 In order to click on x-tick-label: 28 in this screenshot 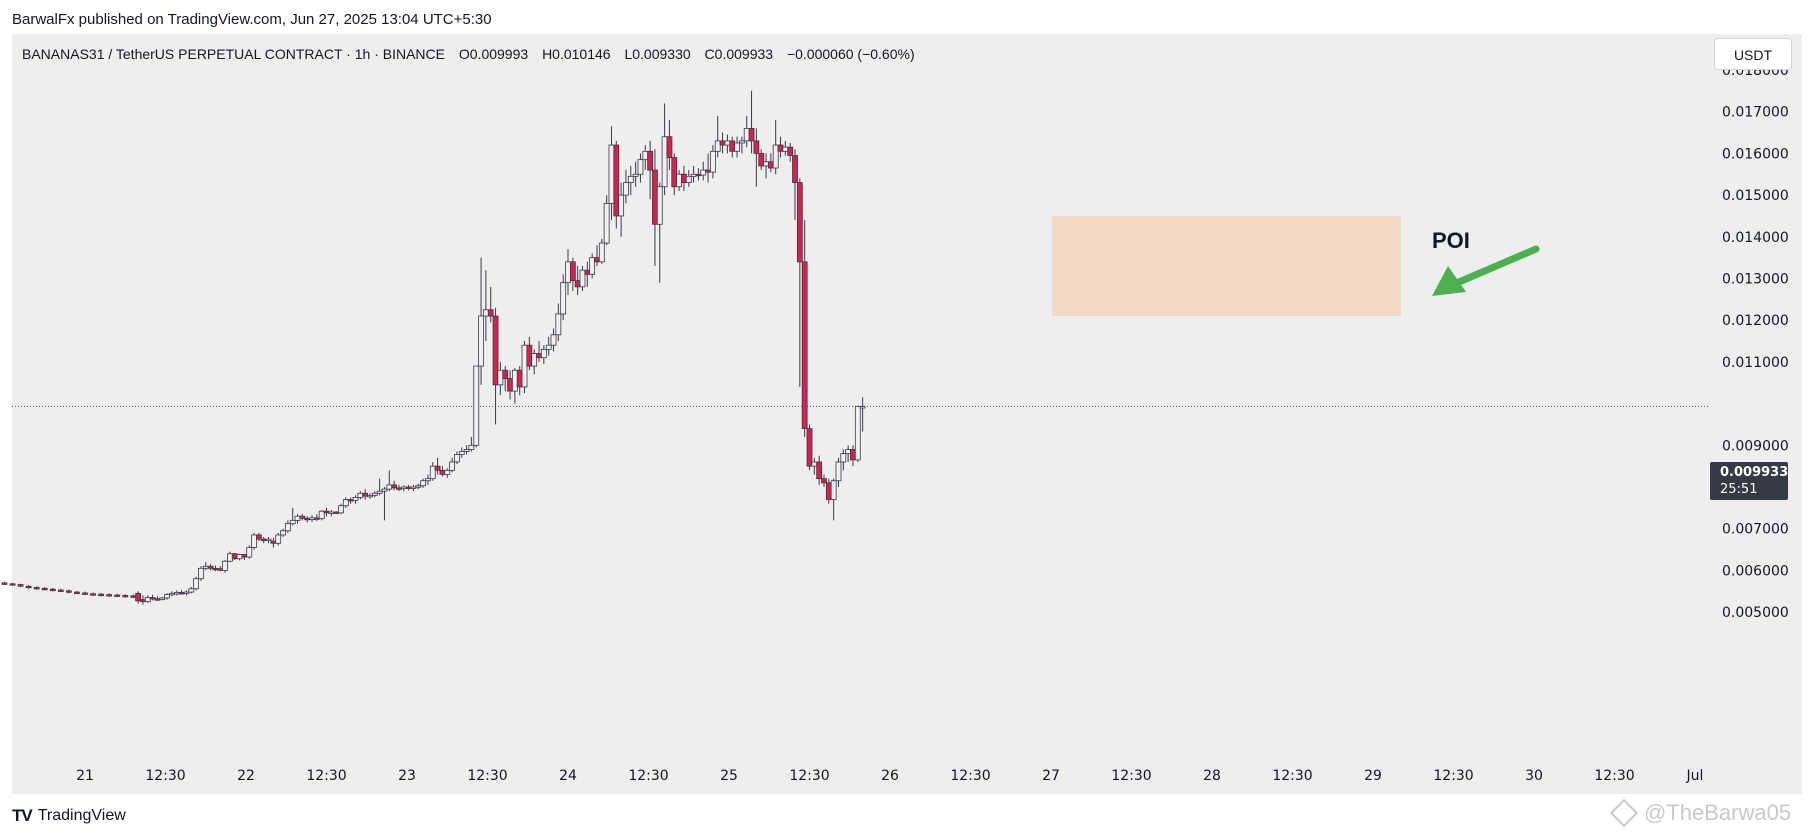, I will do `click(1212, 776)`.